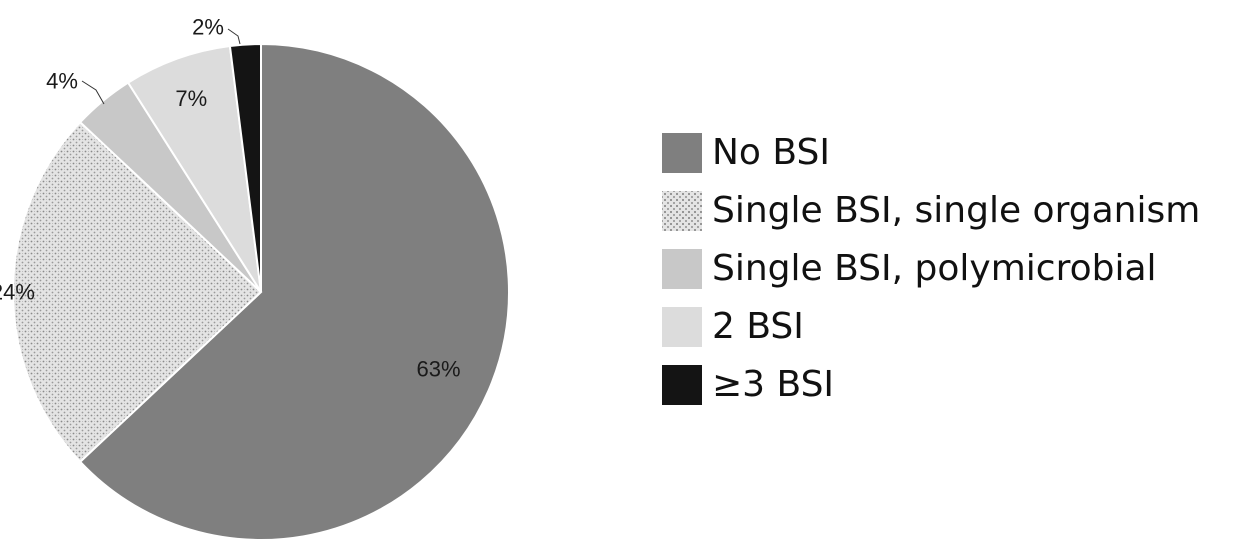 This screenshot has height=542, width=1234. I want to click on legend-item-3: Single BSI, polymicrobial, so click(931, 269).